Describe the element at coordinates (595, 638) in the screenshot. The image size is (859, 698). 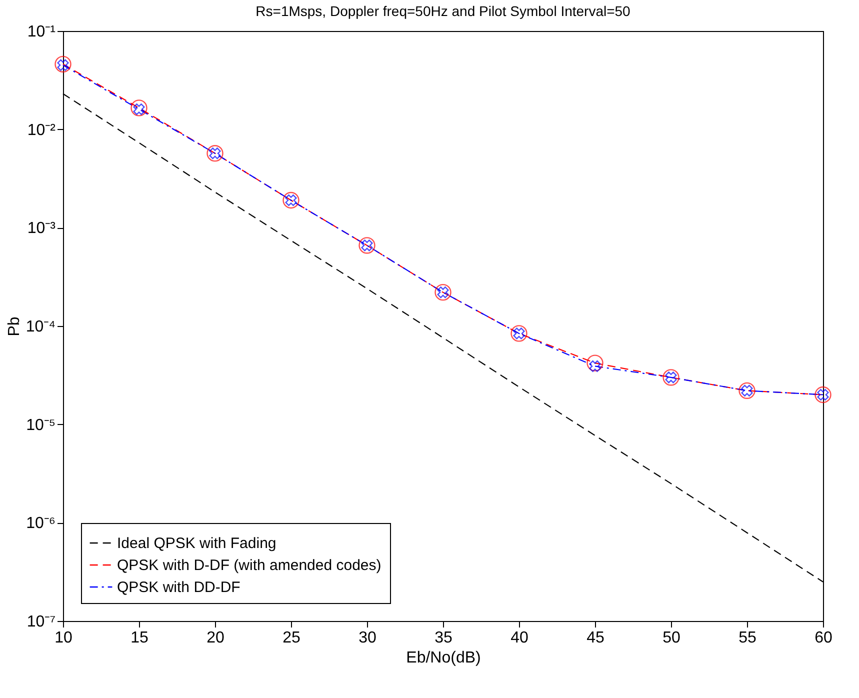
I see `x-tick-label: 45` at that location.